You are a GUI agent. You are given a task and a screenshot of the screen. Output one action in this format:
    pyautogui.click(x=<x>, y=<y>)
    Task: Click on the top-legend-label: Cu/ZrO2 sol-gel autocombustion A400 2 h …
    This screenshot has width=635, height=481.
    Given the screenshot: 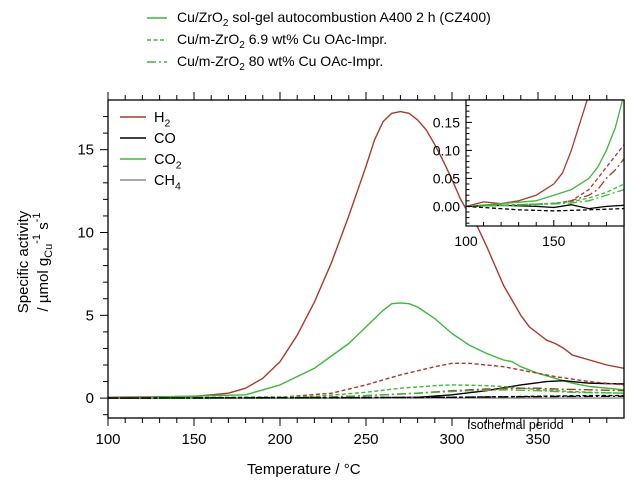 What is the action you would take?
    pyautogui.click(x=334, y=19)
    